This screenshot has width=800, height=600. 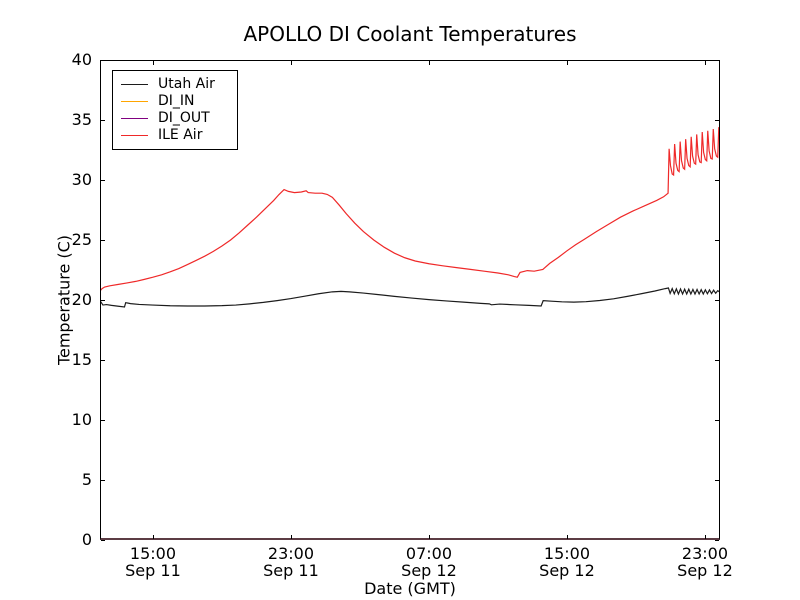 I want to click on legend-label-utah-air: Utah Air, so click(x=186, y=84).